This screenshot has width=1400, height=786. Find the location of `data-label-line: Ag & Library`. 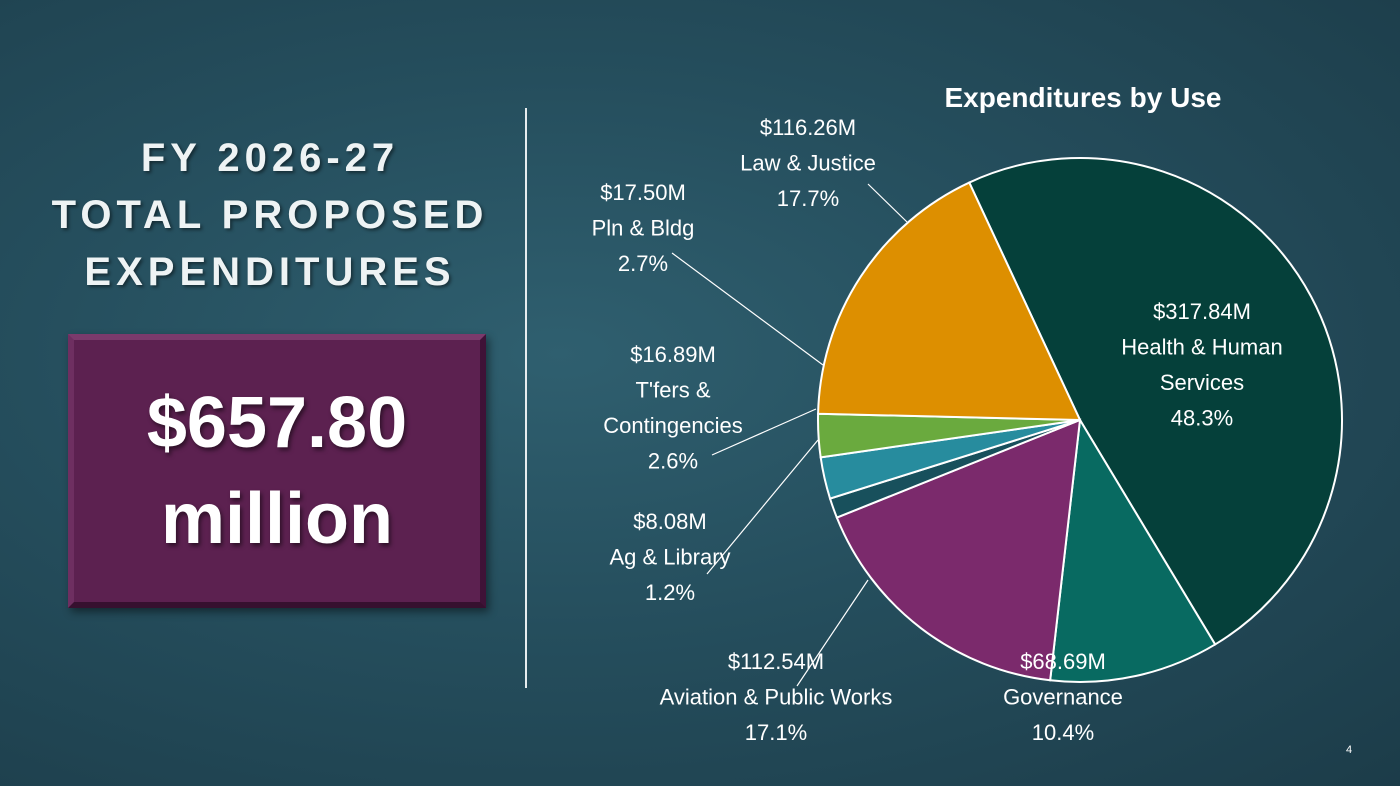

data-label-line: Ag & Library is located at coordinates (669, 557).